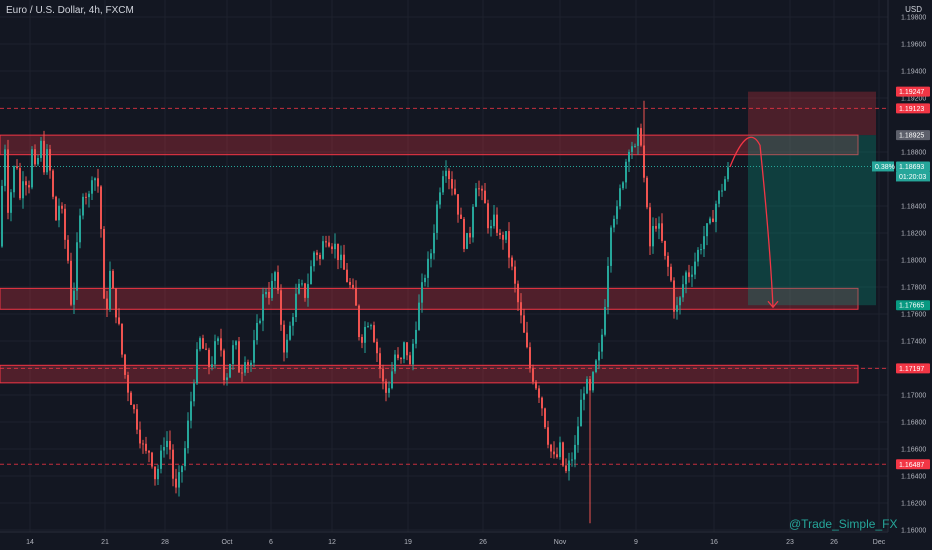 This screenshot has height=550, width=932. What do you see at coordinates (913, 45) in the screenshot?
I see `price-tick-label: 1.19600` at bounding box center [913, 45].